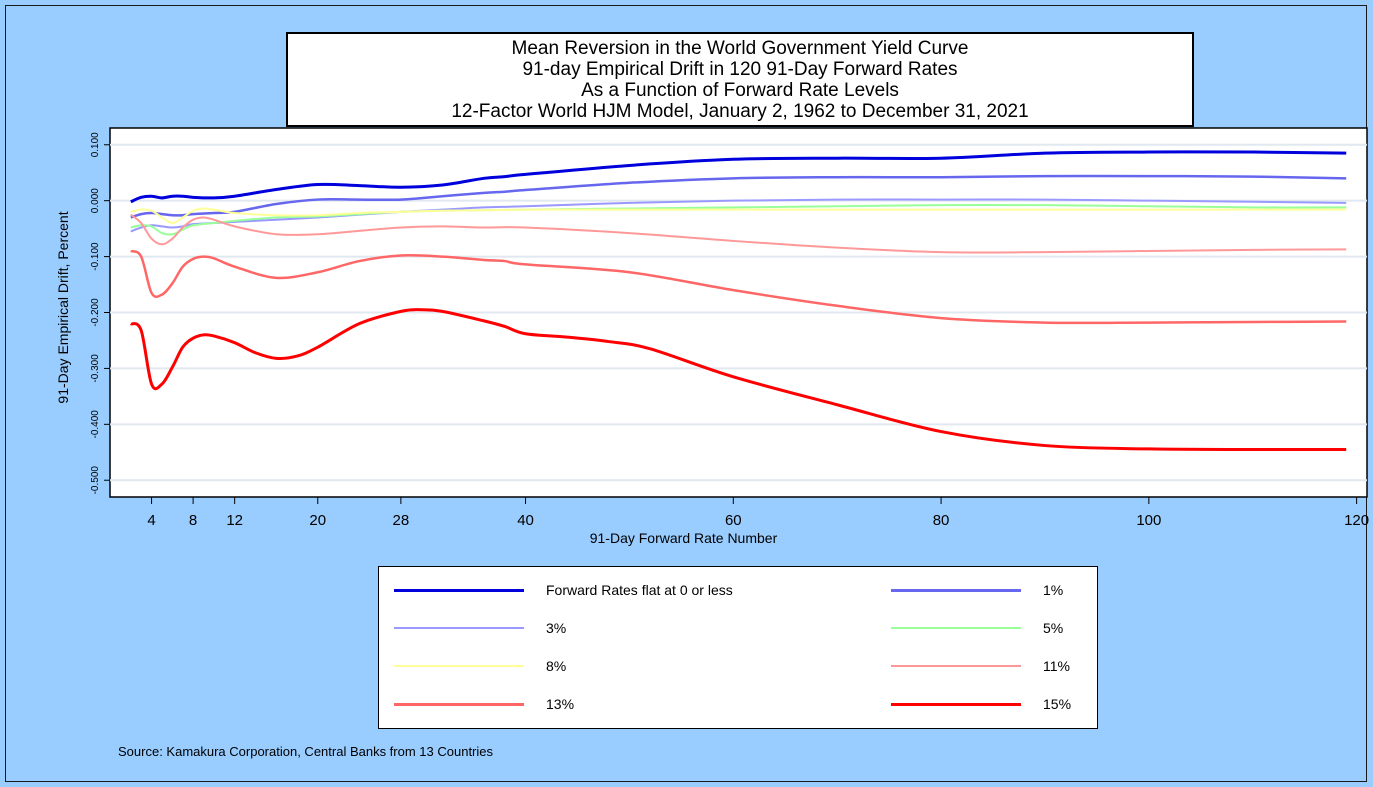  What do you see at coordinates (317, 520) in the screenshot?
I see `x-tick-label: 20` at bounding box center [317, 520].